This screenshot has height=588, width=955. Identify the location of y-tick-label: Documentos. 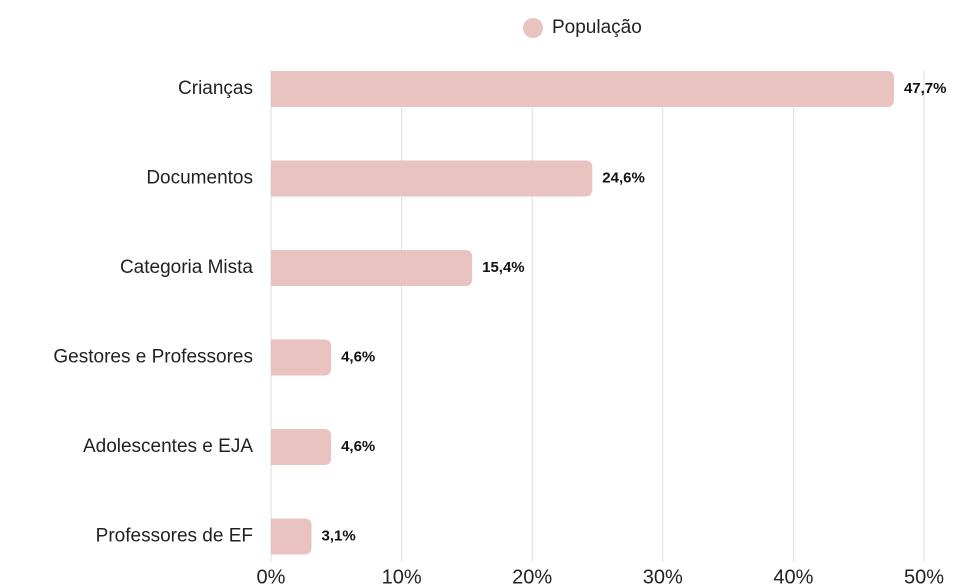
(199, 178).